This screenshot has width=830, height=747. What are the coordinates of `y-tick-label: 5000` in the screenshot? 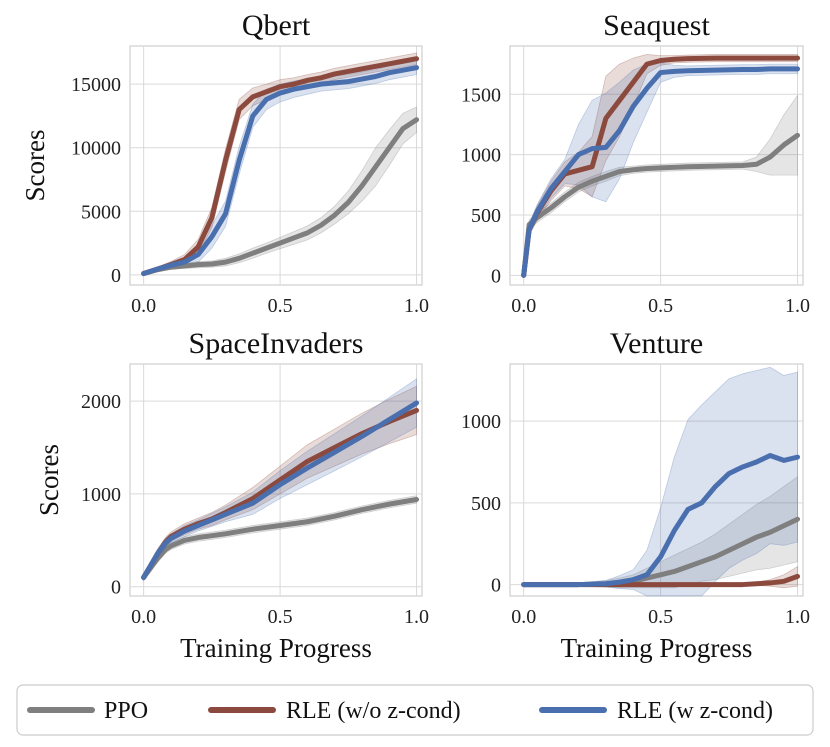 It's located at (101, 212).